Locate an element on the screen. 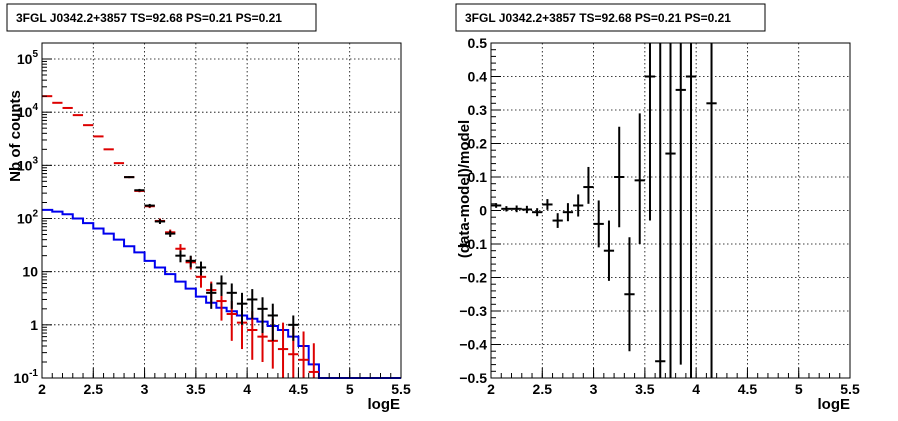  left-x-tick-label: 3 is located at coordinates (145, 389).